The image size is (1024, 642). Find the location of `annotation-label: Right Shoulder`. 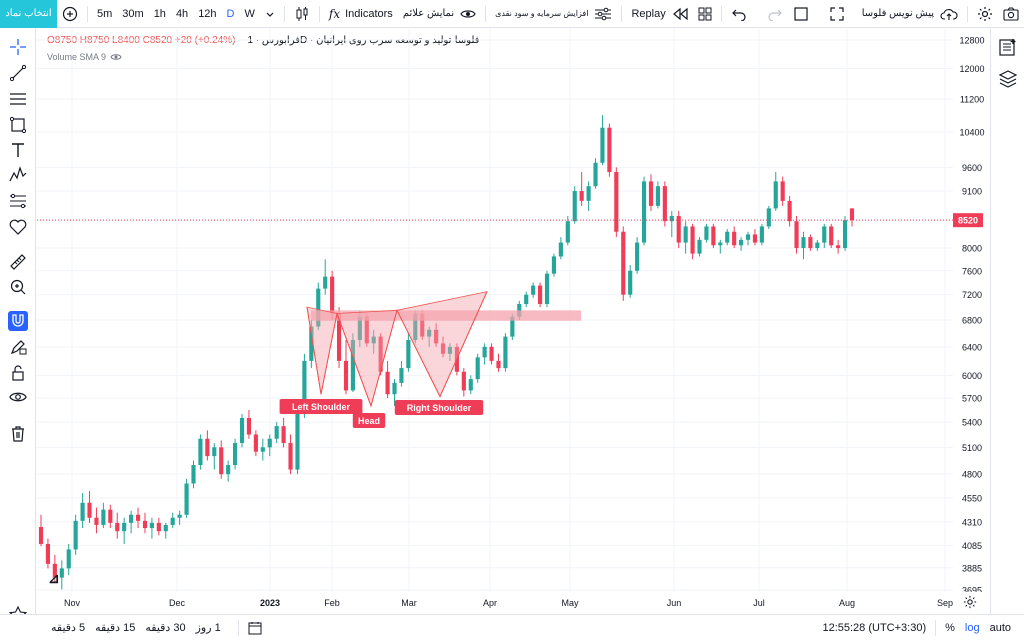

annotation-label: Right Shoulder is located at coordinates (439, 408).